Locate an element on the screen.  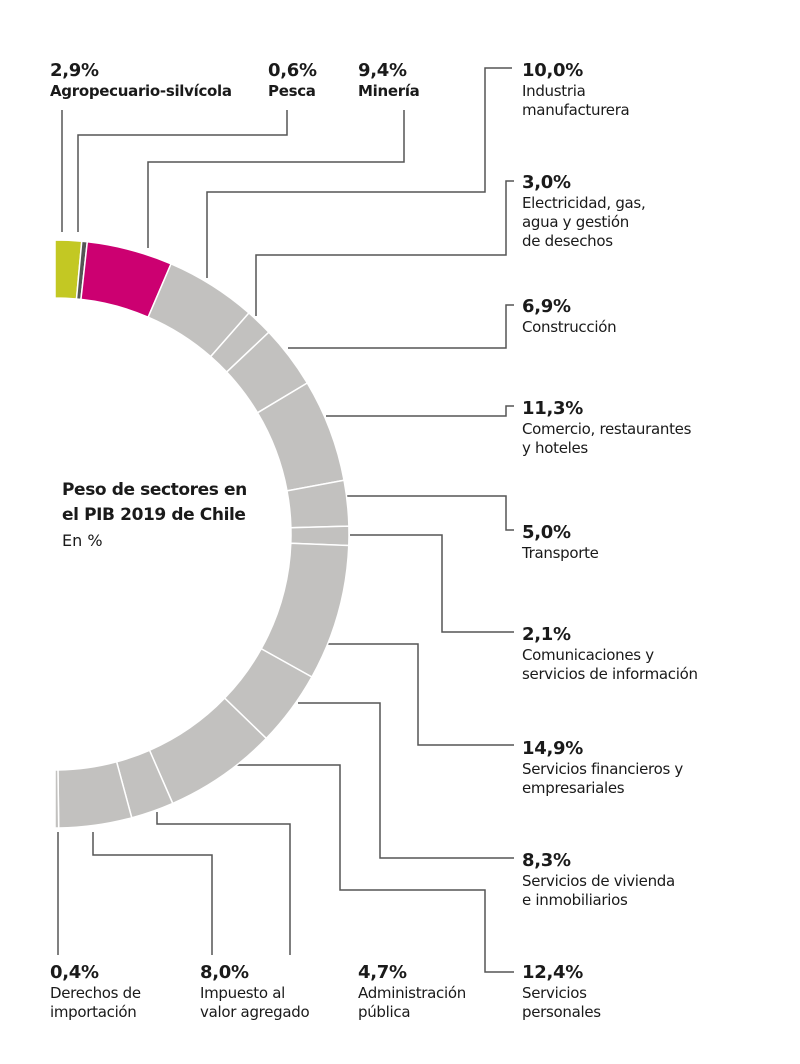
data-label-14: 0,4% Derechos de importación is located at coordinates (95, 992).